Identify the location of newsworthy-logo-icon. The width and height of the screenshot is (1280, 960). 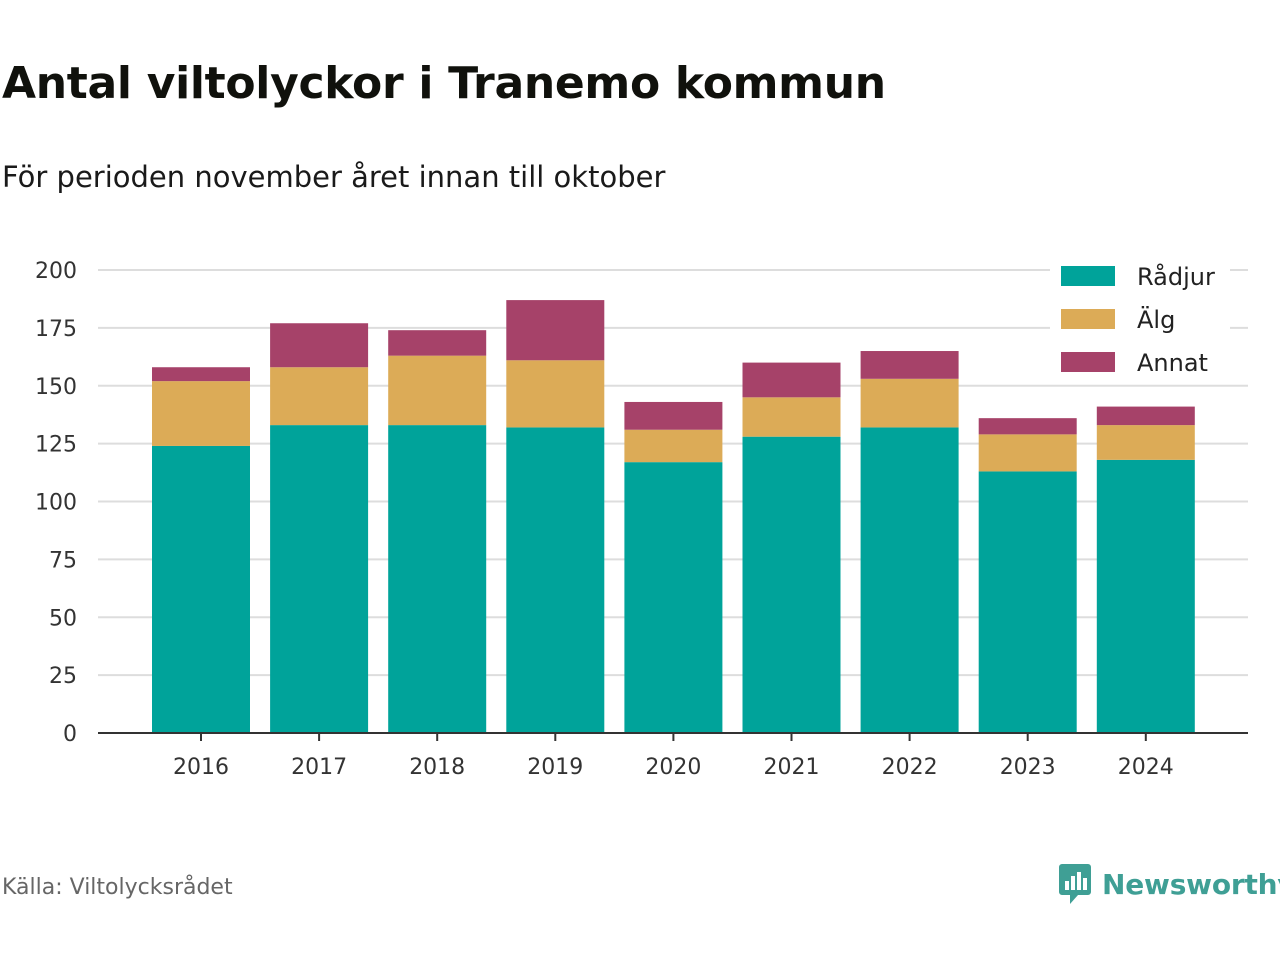
(1075, 884).